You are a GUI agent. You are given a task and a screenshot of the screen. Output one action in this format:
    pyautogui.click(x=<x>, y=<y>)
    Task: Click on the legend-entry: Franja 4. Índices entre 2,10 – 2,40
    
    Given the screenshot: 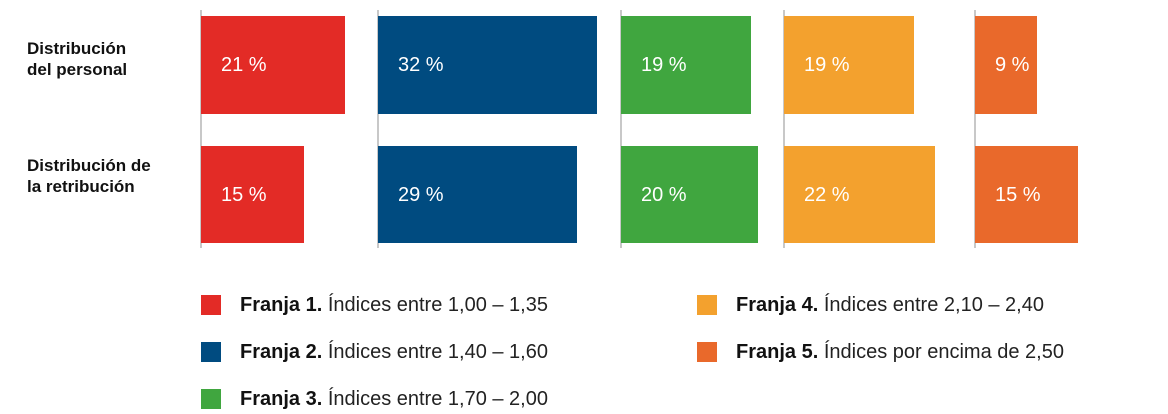 What is the action you would take?
    pyautogui.click(x=890, y=305)
    